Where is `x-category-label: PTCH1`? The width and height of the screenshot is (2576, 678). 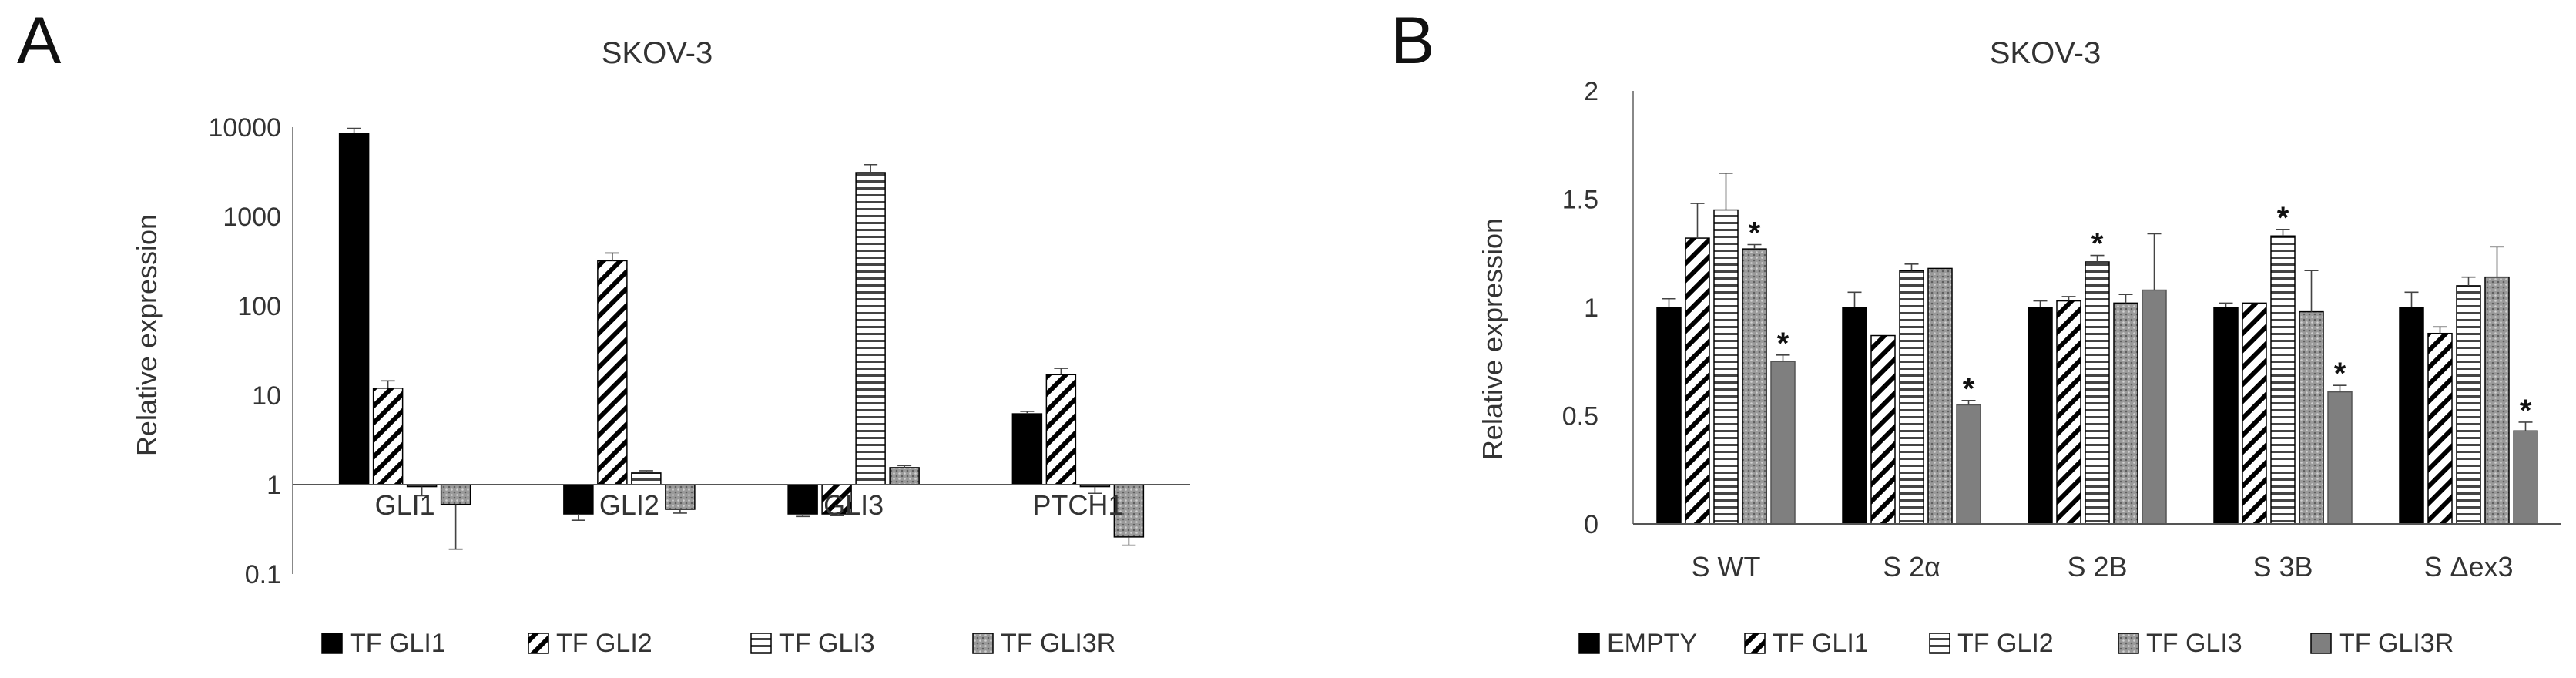
x-category-label: PTCH1 is located at coordinates (1077, 505).